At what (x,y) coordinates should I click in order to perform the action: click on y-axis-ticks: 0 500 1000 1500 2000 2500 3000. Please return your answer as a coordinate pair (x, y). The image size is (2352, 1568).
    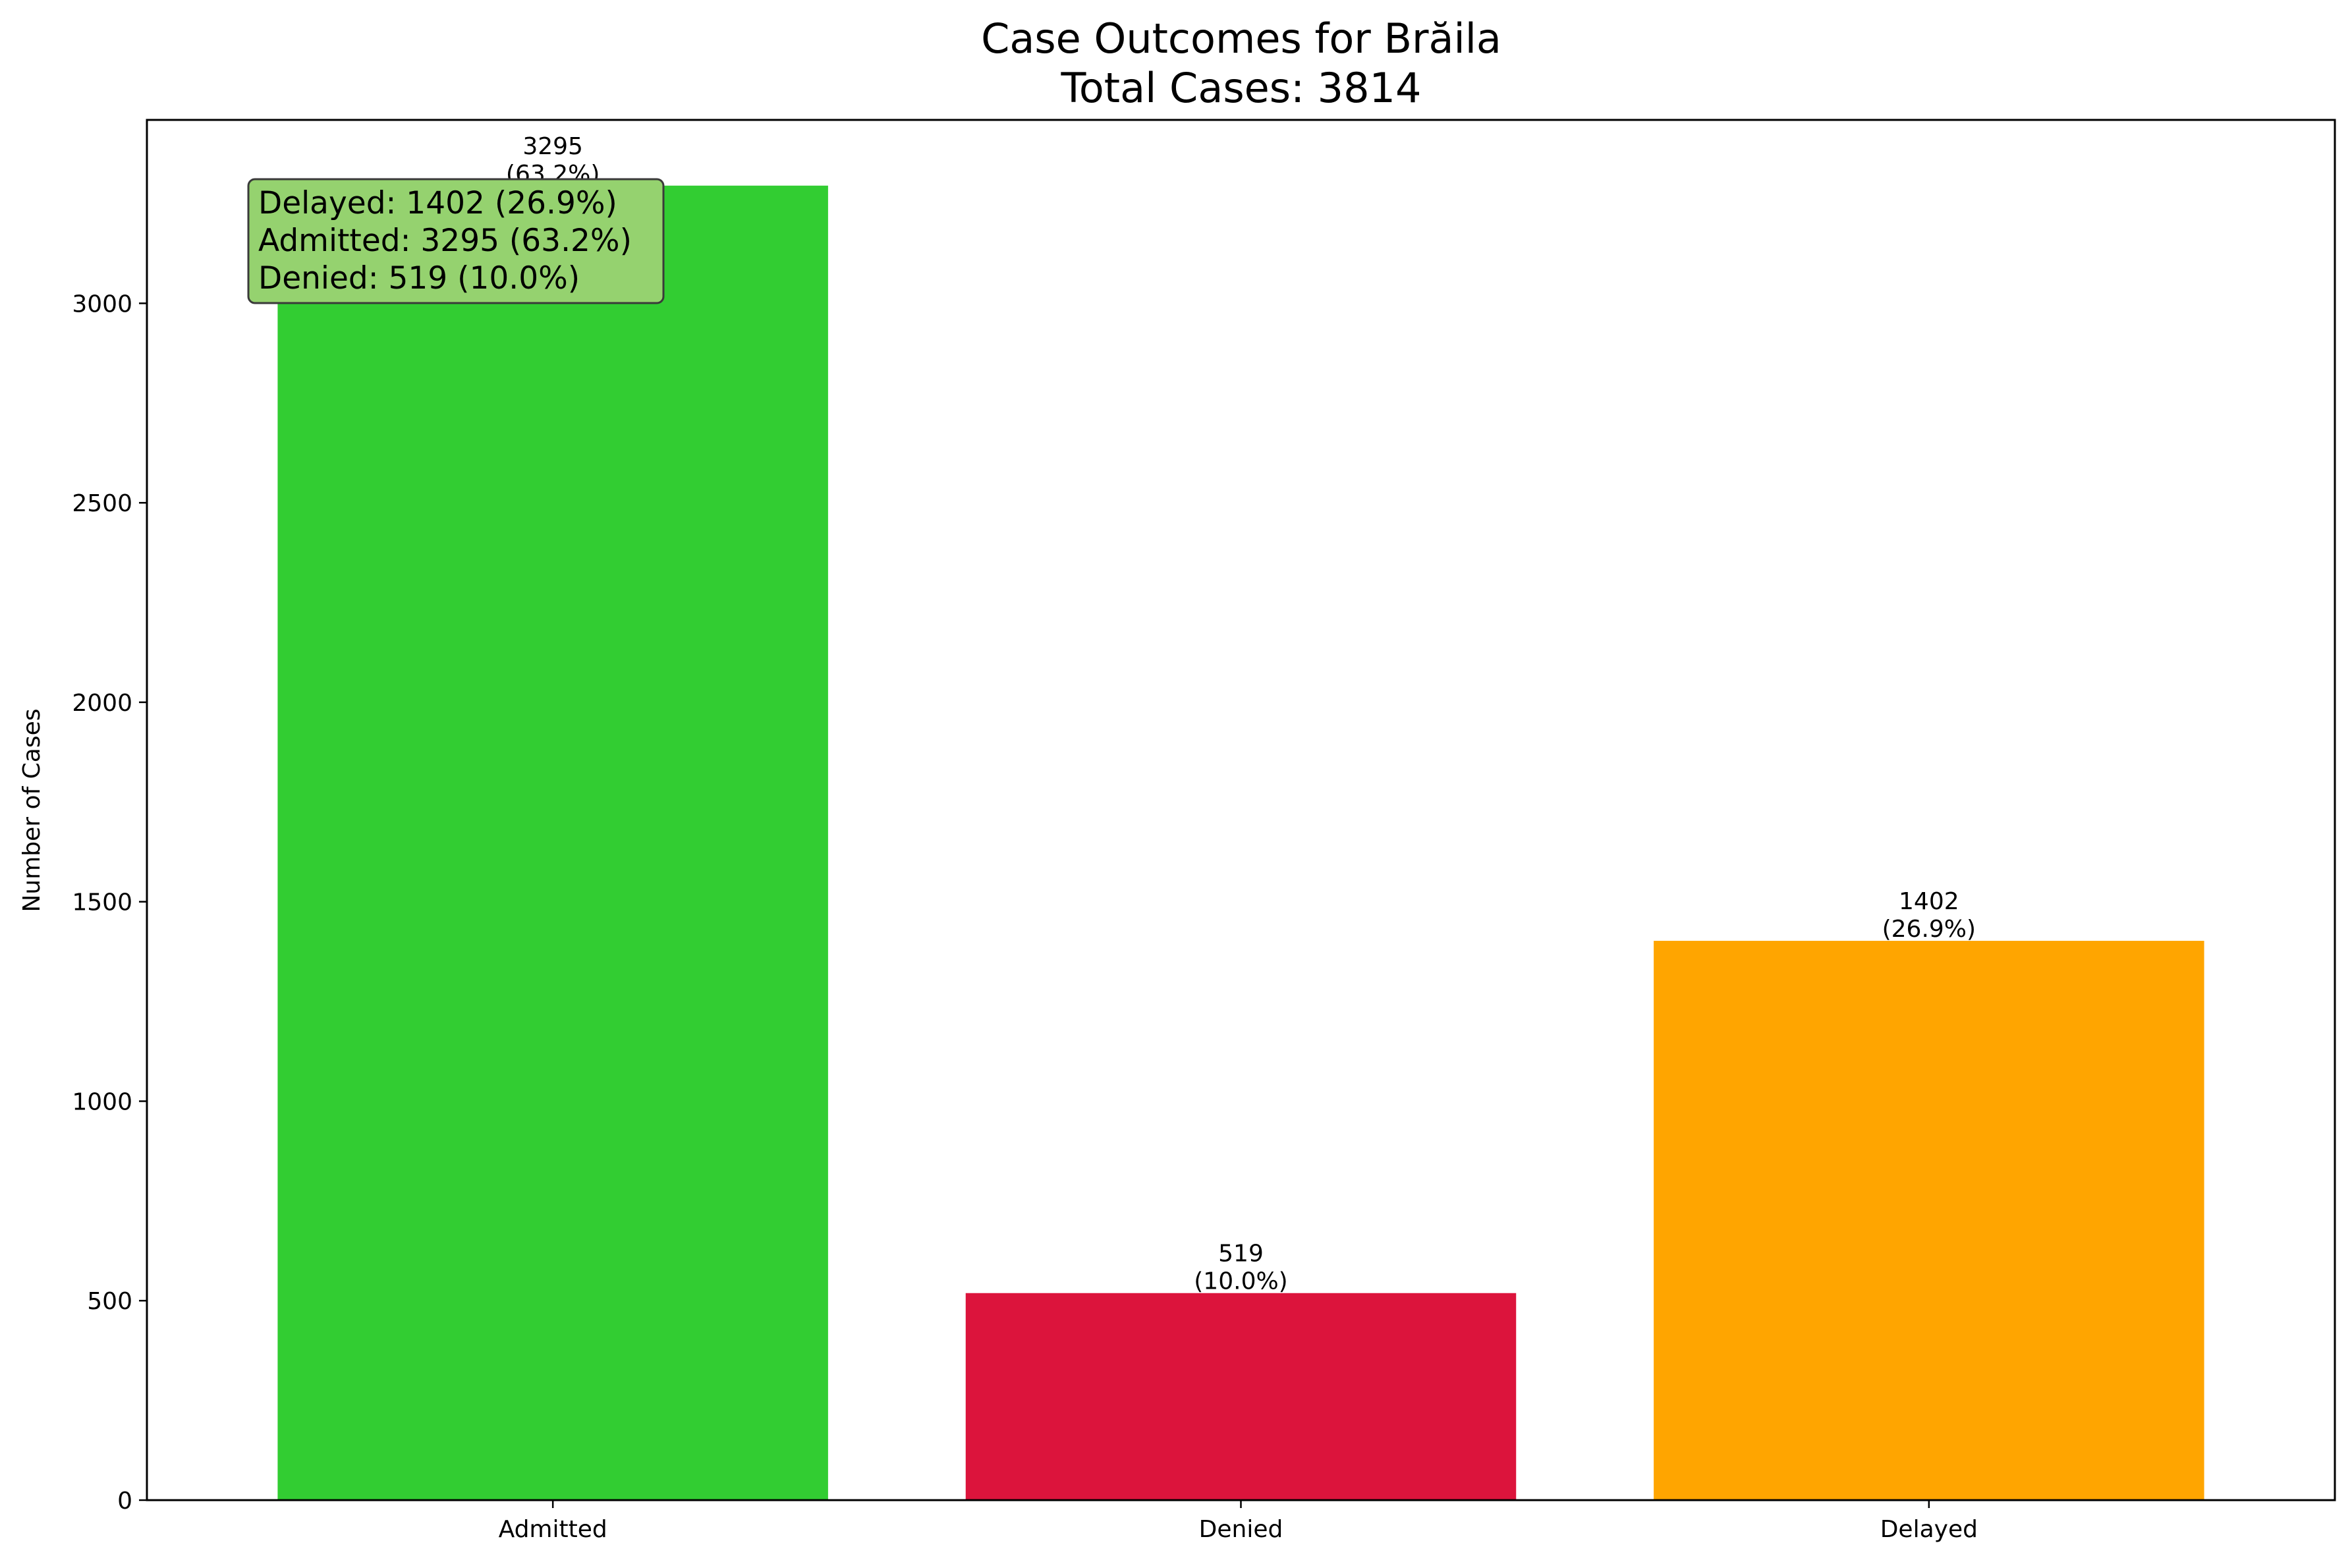
    Looking at the image, I should click on (109, 903).